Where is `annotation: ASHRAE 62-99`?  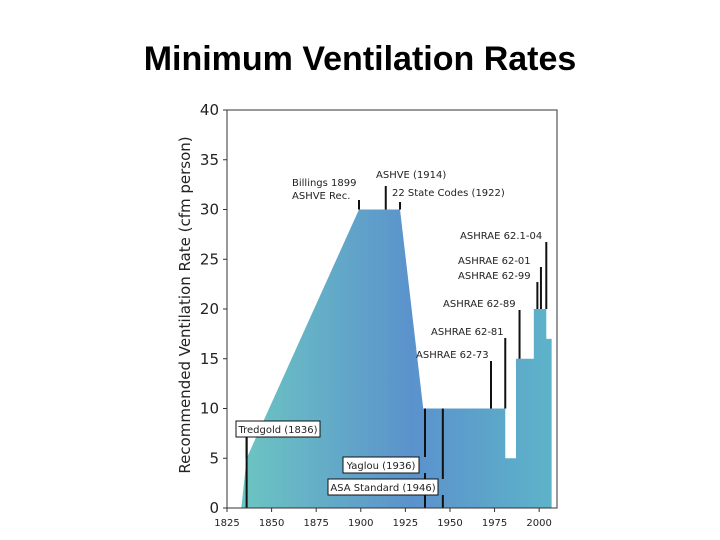
annotation: ASHRAE 62-99 is located at coordinates (498, 290).